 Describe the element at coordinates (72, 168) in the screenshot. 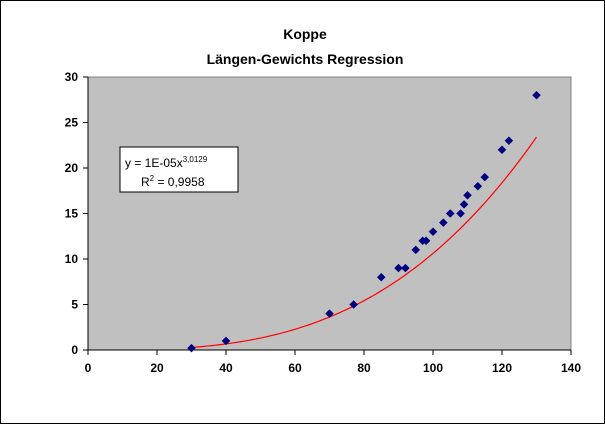

I see `y-tick-label: 20` at that location.